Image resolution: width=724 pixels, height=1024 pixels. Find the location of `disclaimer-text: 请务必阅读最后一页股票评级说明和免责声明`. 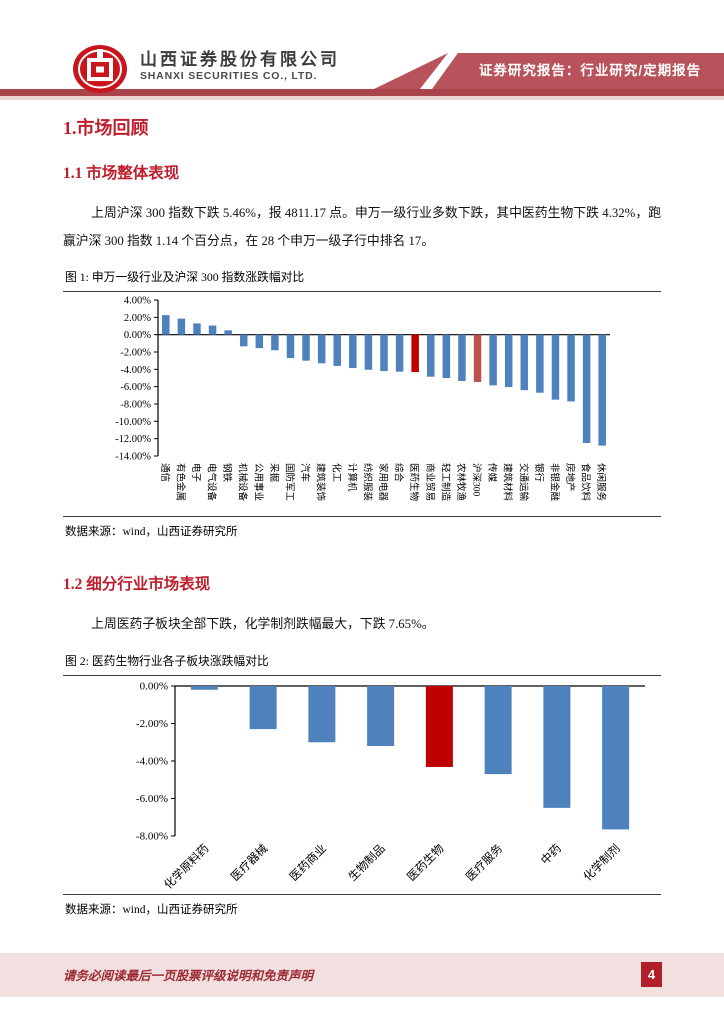

disclaimer-text: 请务必阅读最后一页股票评级说明和免责声明 is located at coordinates (188, 976).